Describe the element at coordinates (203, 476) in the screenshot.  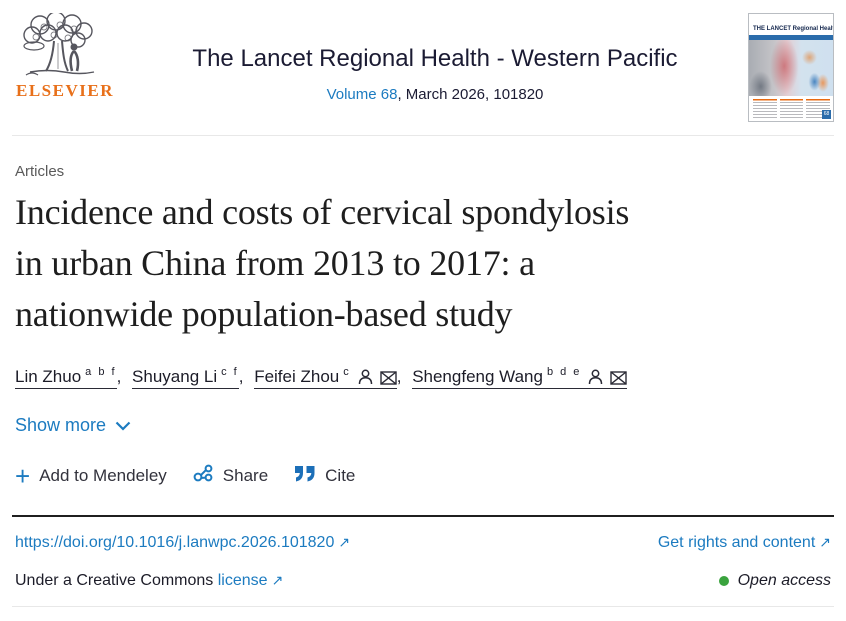
I see `share-icon` at that location.